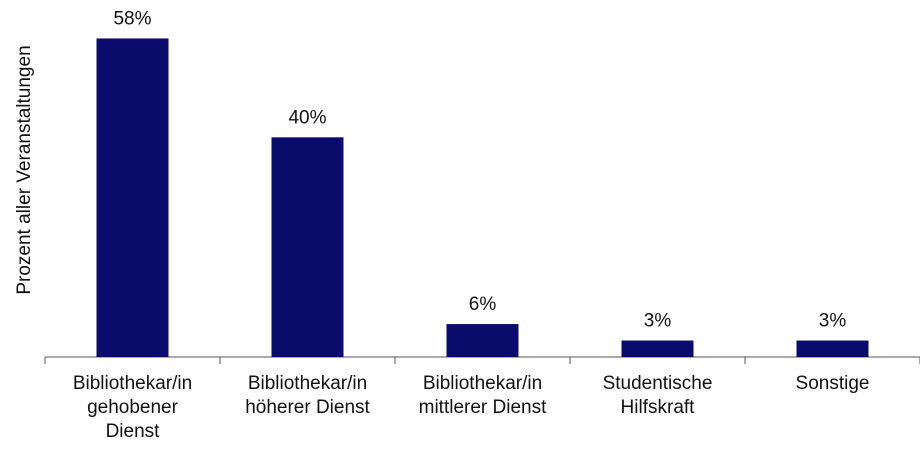 This screenshot has height=457, width=920. Describe the element at coordinates (657, 395) in the screenshot. I see `x-tick-label: Studentische Hilfskraft` at that location.